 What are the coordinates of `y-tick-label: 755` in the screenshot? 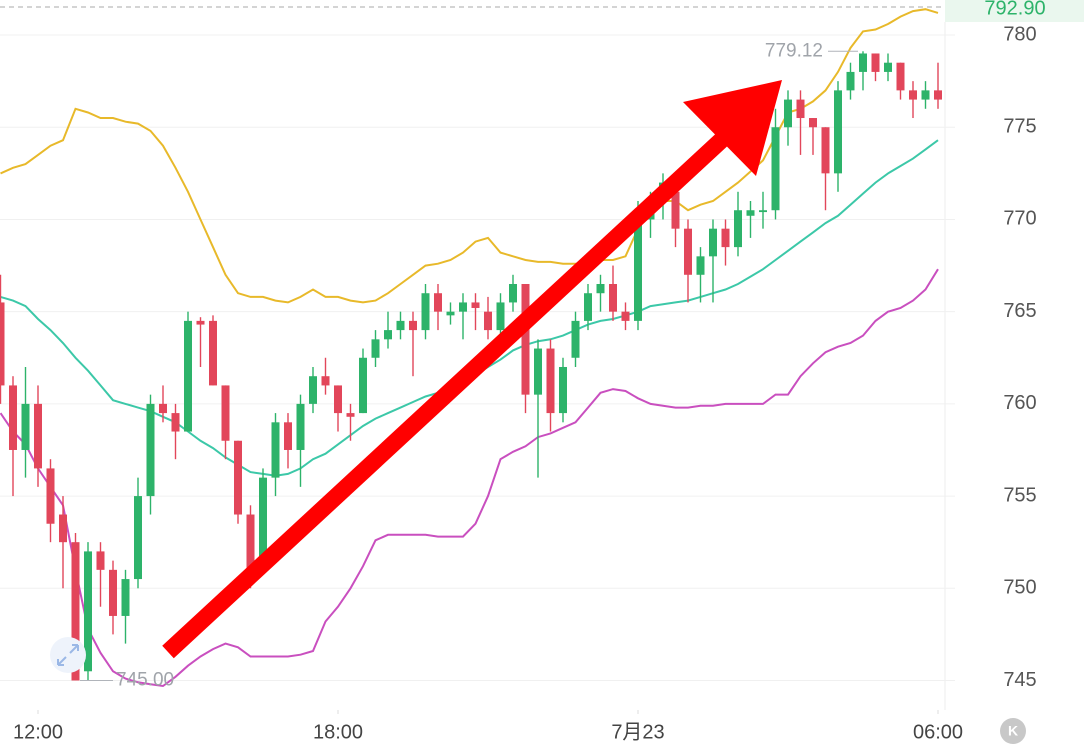 It's located at (1019, 495).